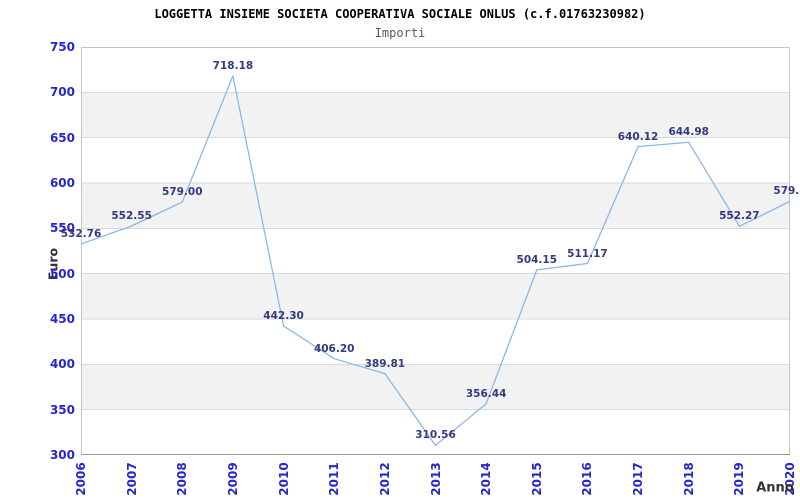  Describe the element at coordinates (739, 216) in the screenshot. I see `data-point-label: 552.27` at that location.